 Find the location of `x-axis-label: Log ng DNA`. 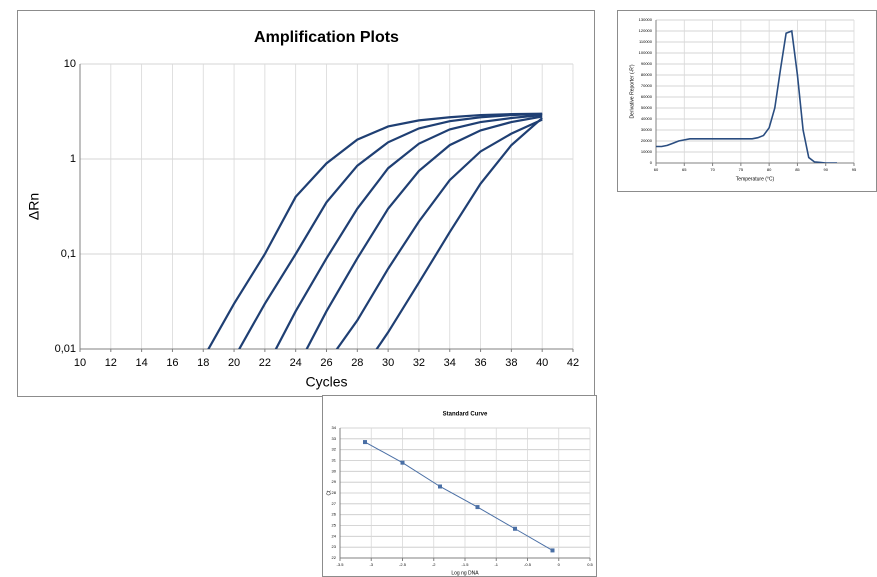

x-axis-label: Log ng DNA is located at coordinates (465, 573).